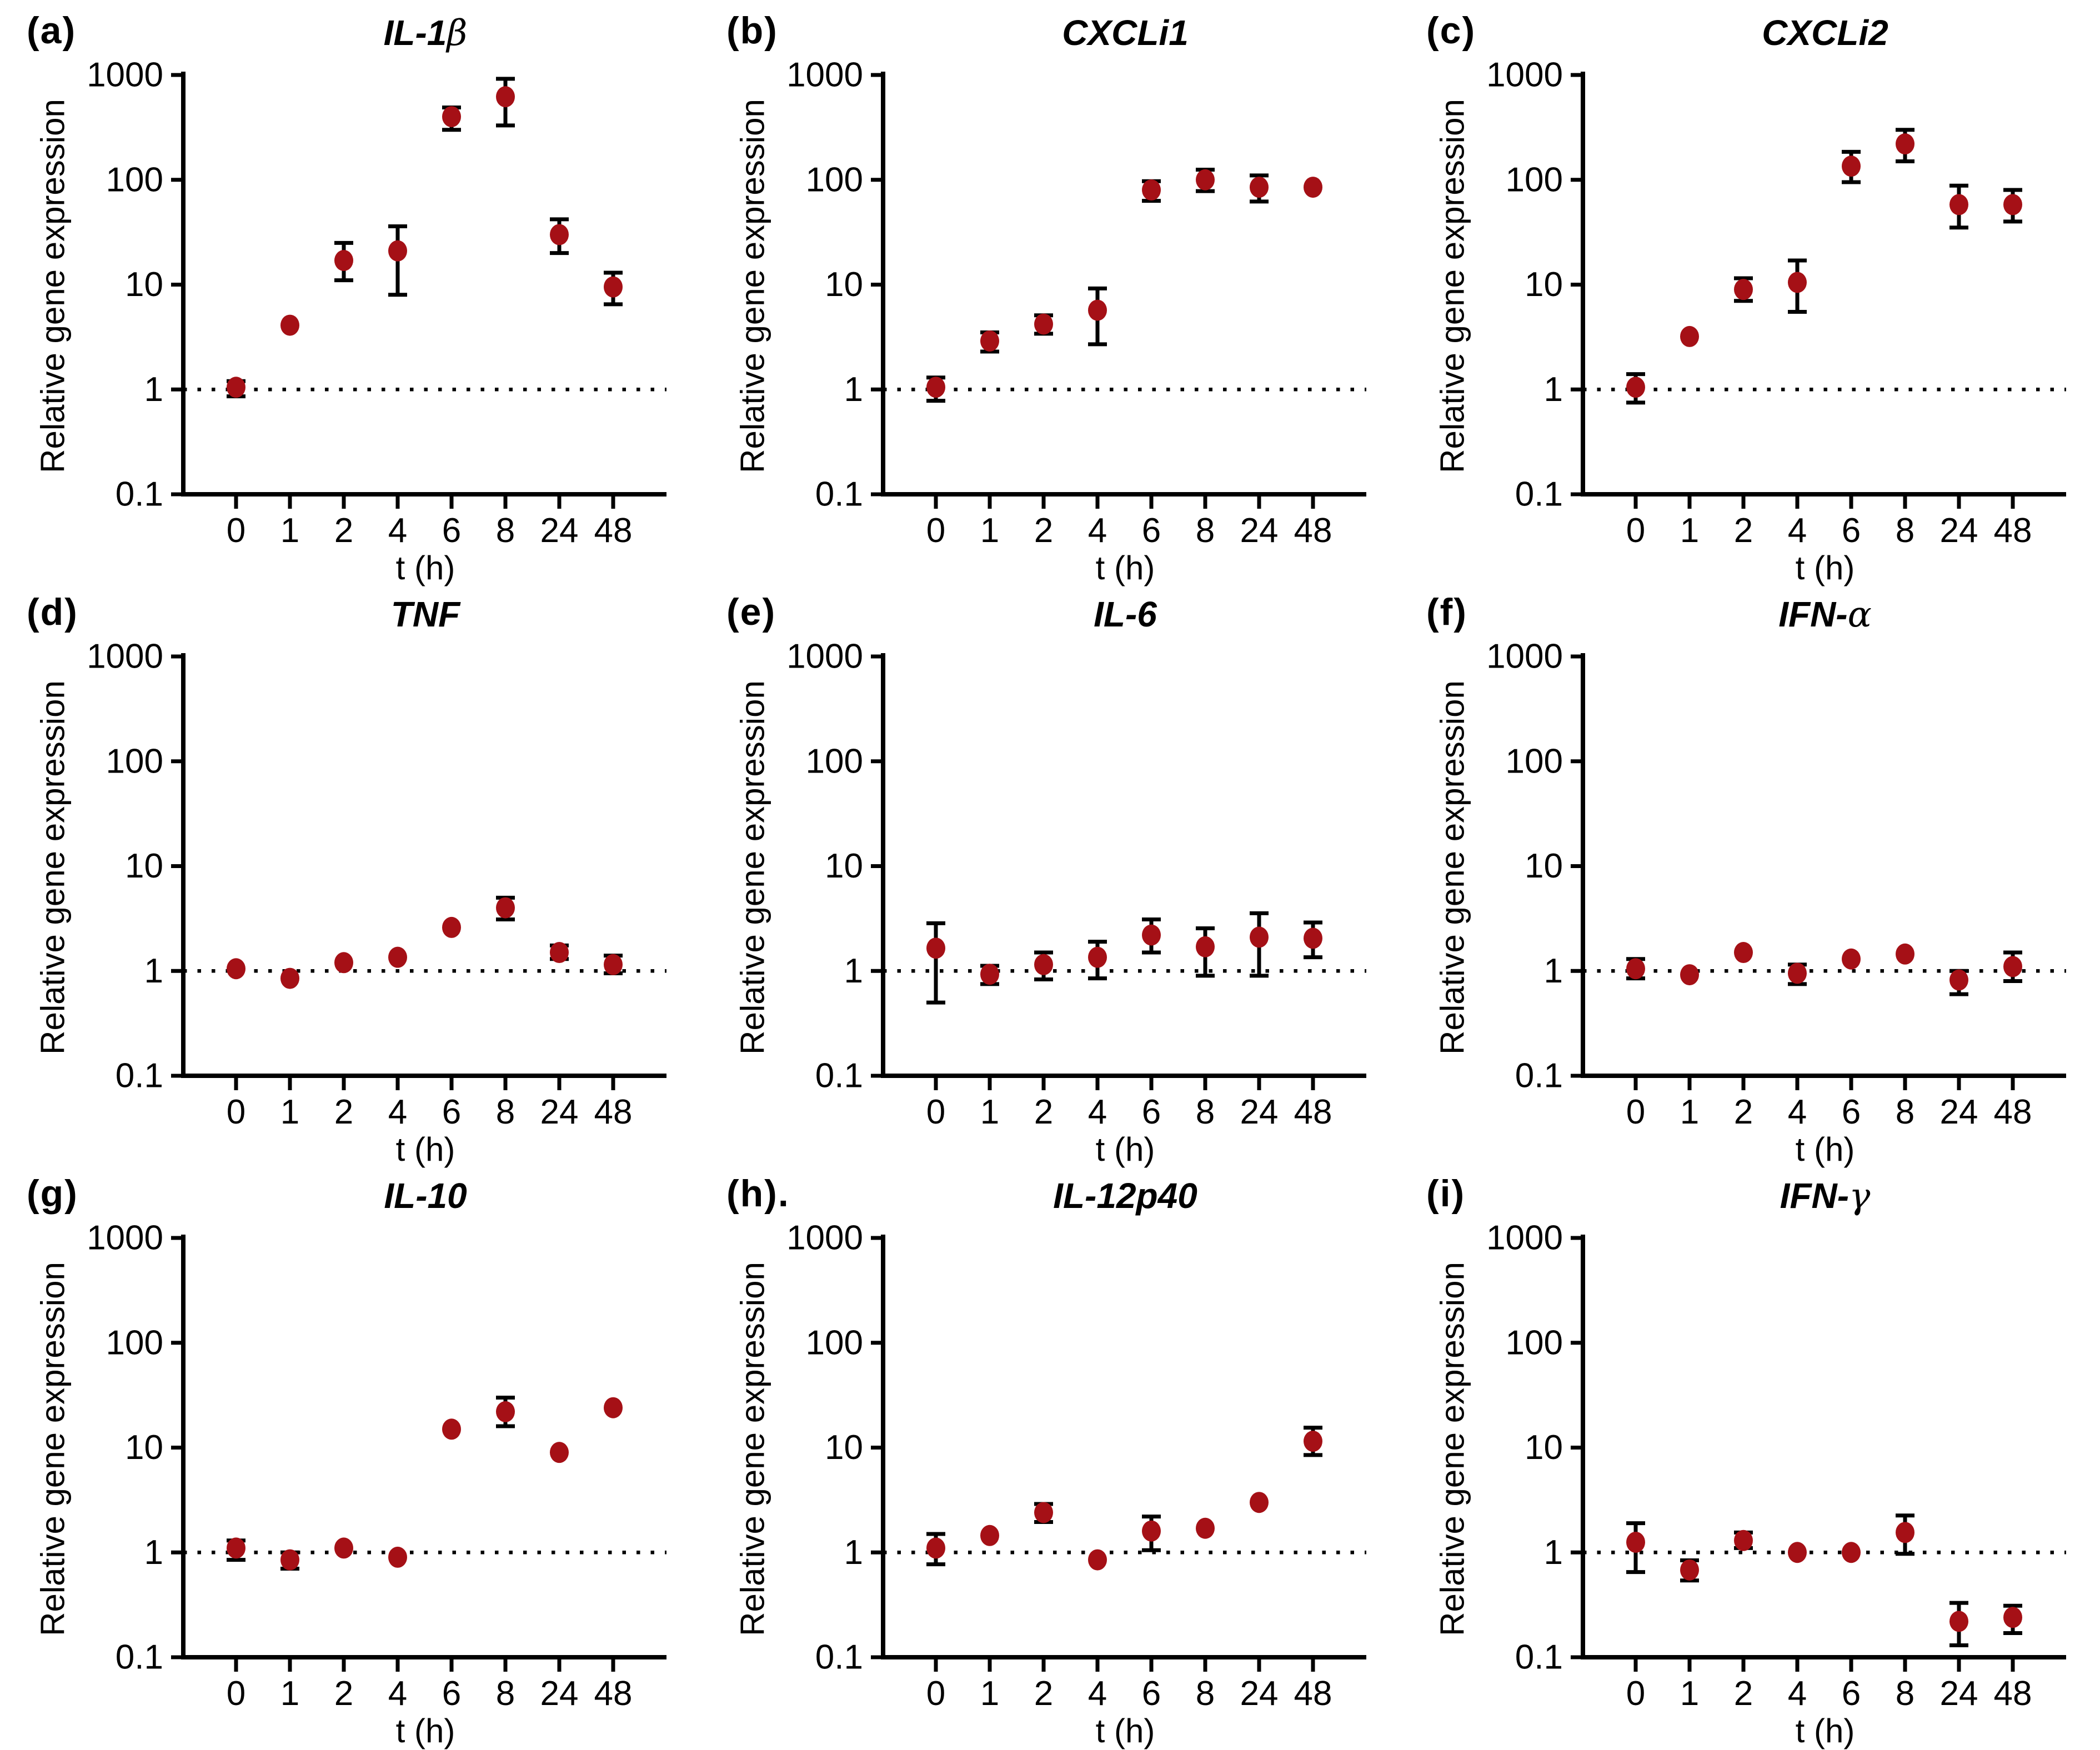 The image size is (2100, 1750). What do you see at coordinates (426, 614) in the screenshot?
I see `panel-title: TNF` at bounding box center [426, 614].